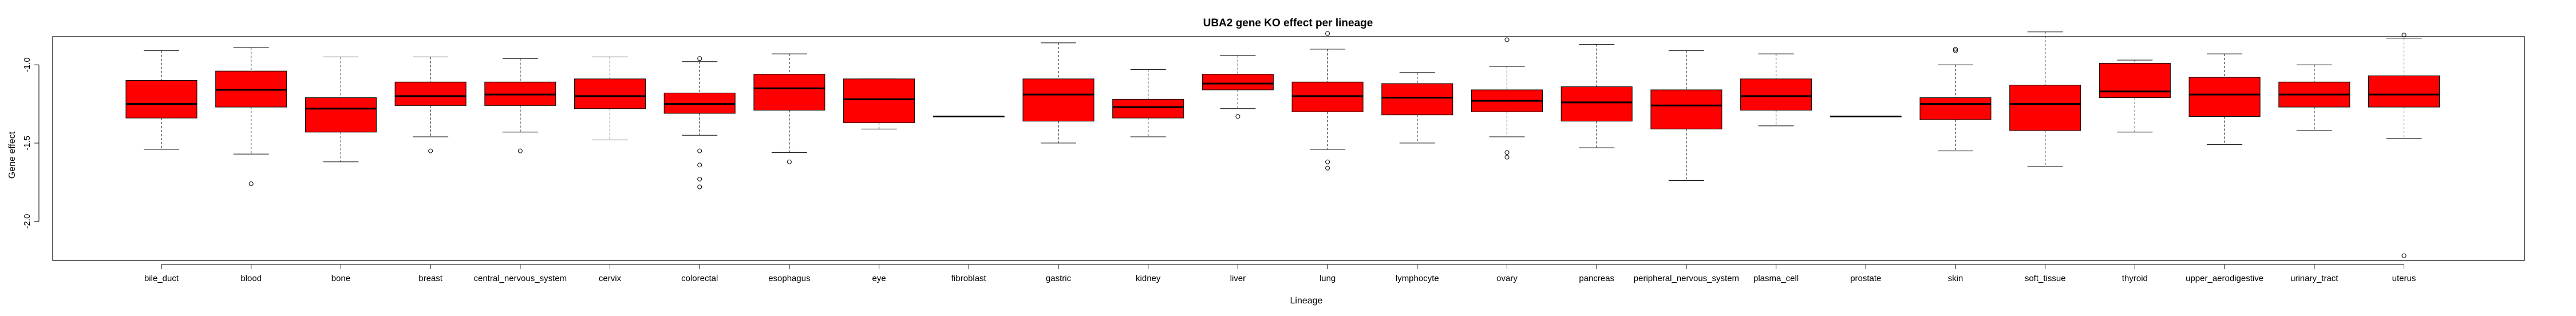 This screenshot has width=2576, height=316. Describe the element at coordinates (2314, 278) in the screenshot. I see `x-tick-label: urinary_tract` at that location.